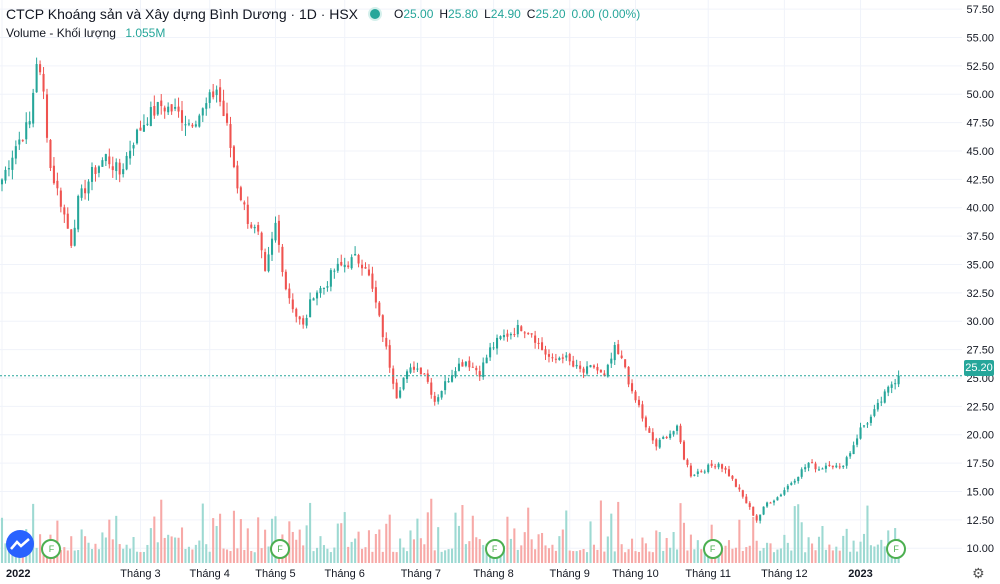 The width and height of the screenshot is (1000, 584). I want to click on tradingview-logo-icon, so click(20, 544).